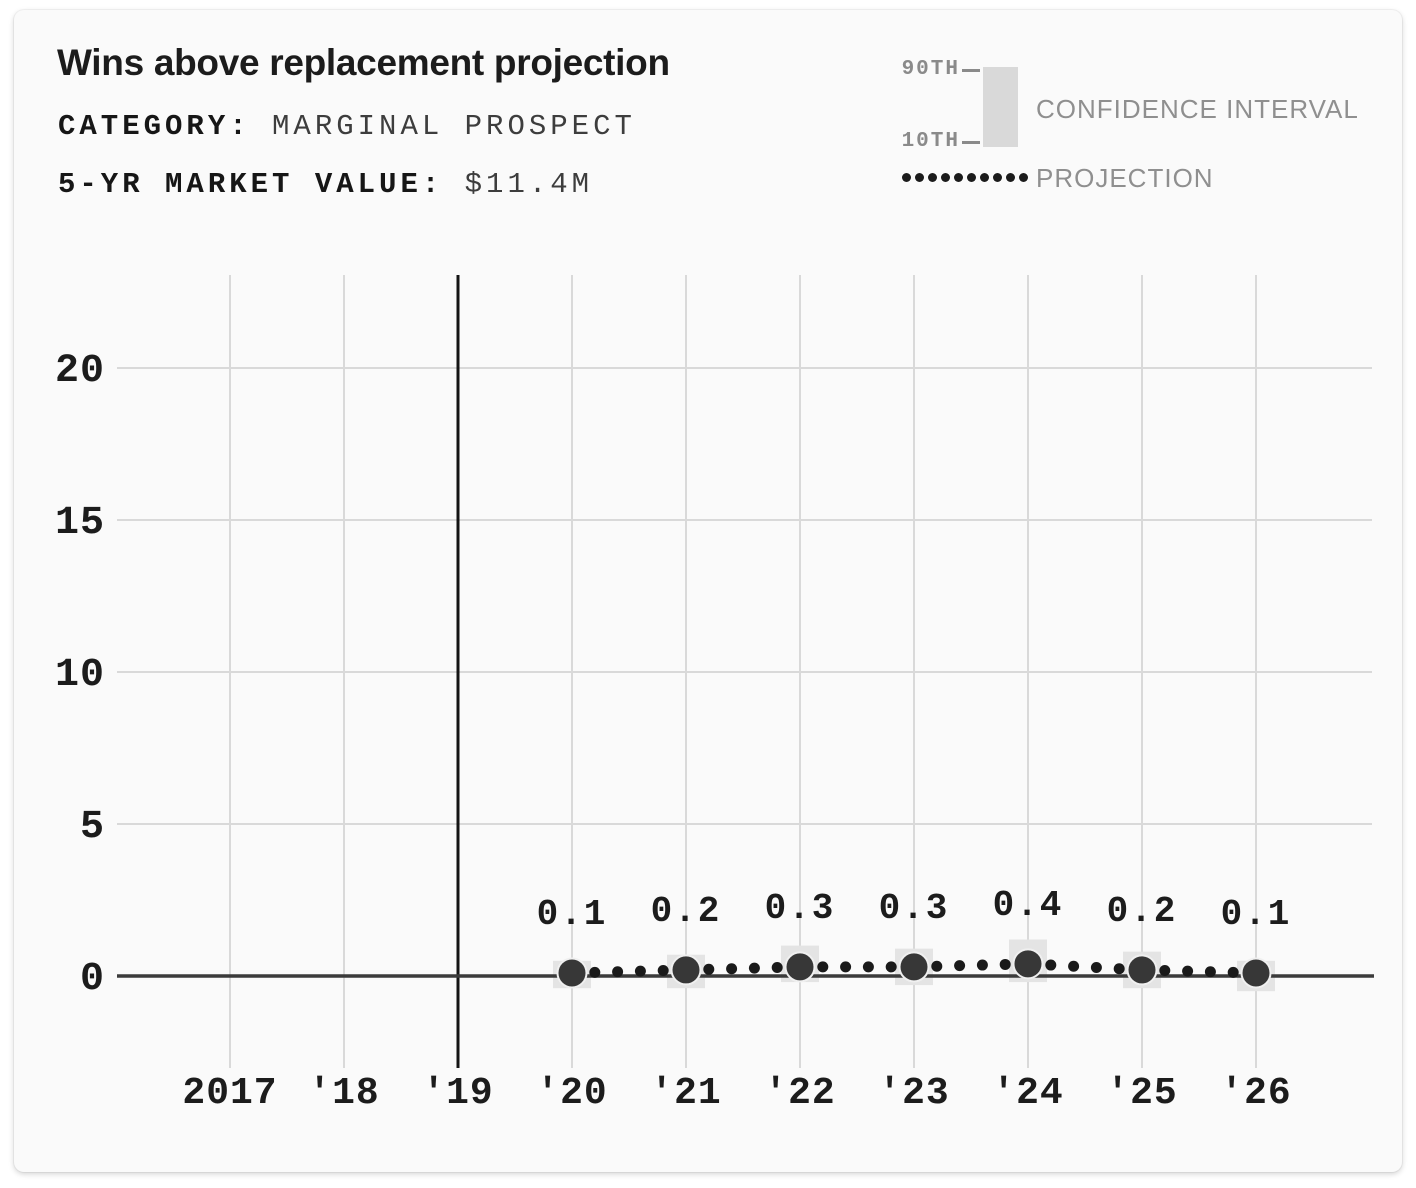  What do you see at coordinates (685, 1093) in the screenshot?
I see `x-tick-label-2021: '21` at bounding box center [685, 1093].